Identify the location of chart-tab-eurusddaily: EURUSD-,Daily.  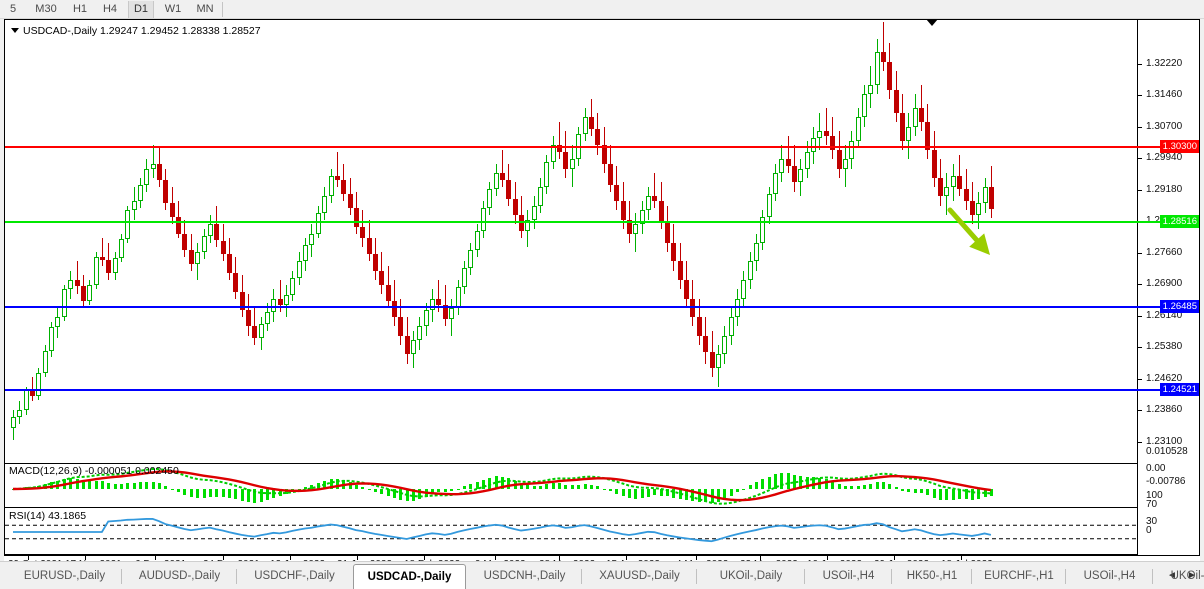
(64, 576).